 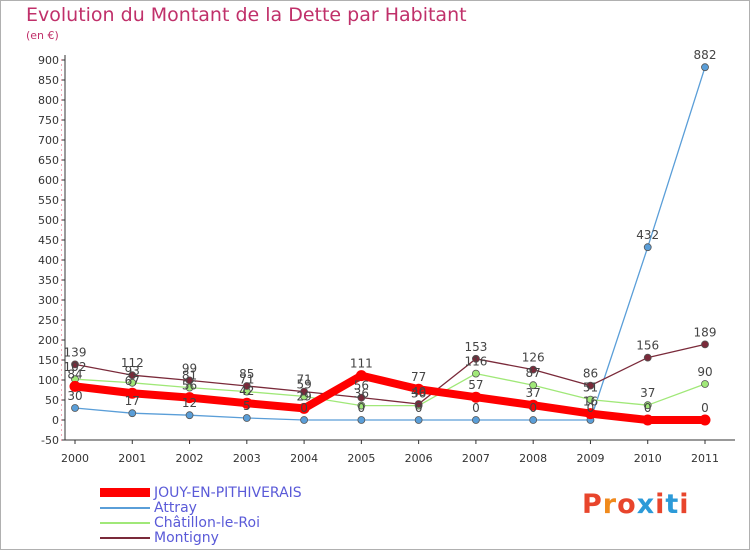 I want to click on y-tick-label: 100, so click(x=48, y=380).